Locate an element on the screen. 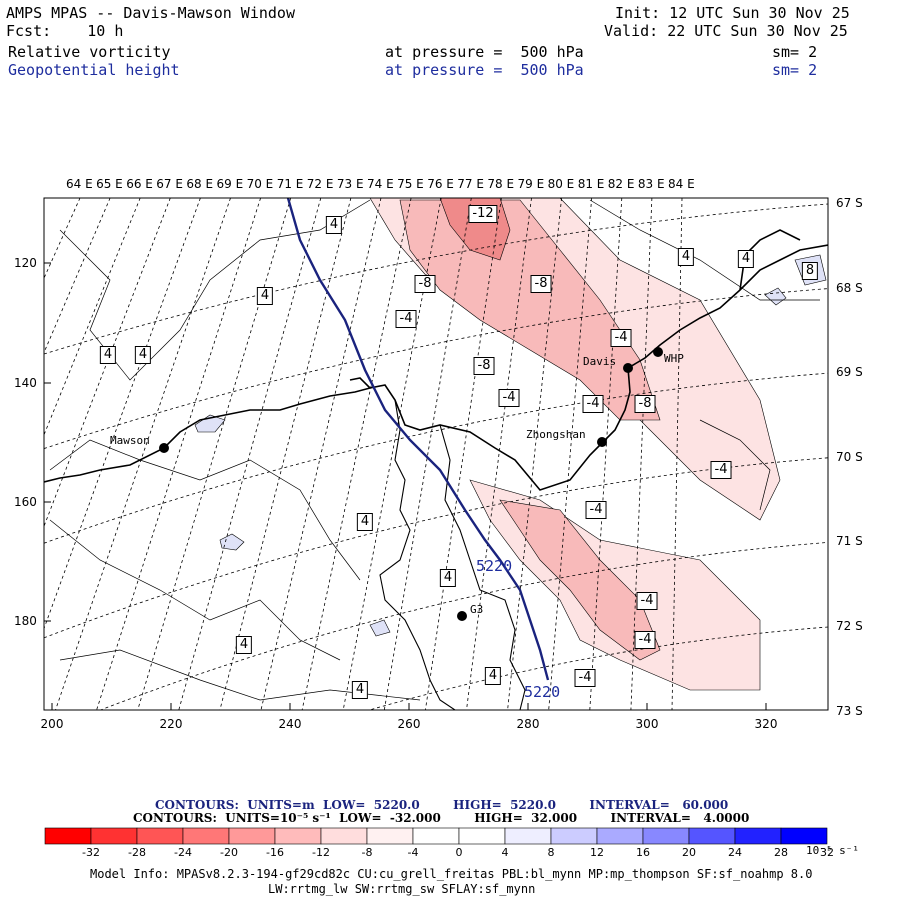 The image size is (900, 900). colorbar-tick-label: 28 is located at coordinates (781, 852).